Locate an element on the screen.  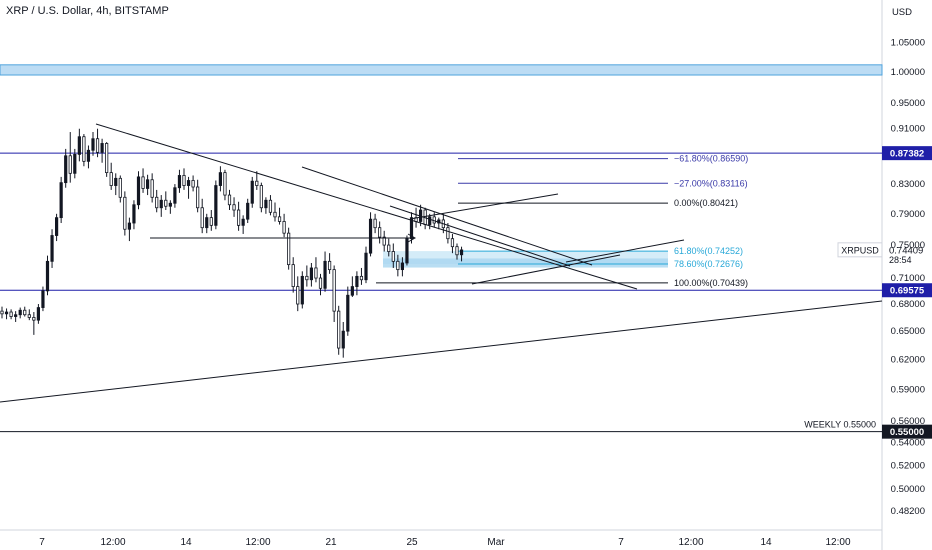
fib-level-label: −61.80%(0.86590) is located at coordinates (711, 159).